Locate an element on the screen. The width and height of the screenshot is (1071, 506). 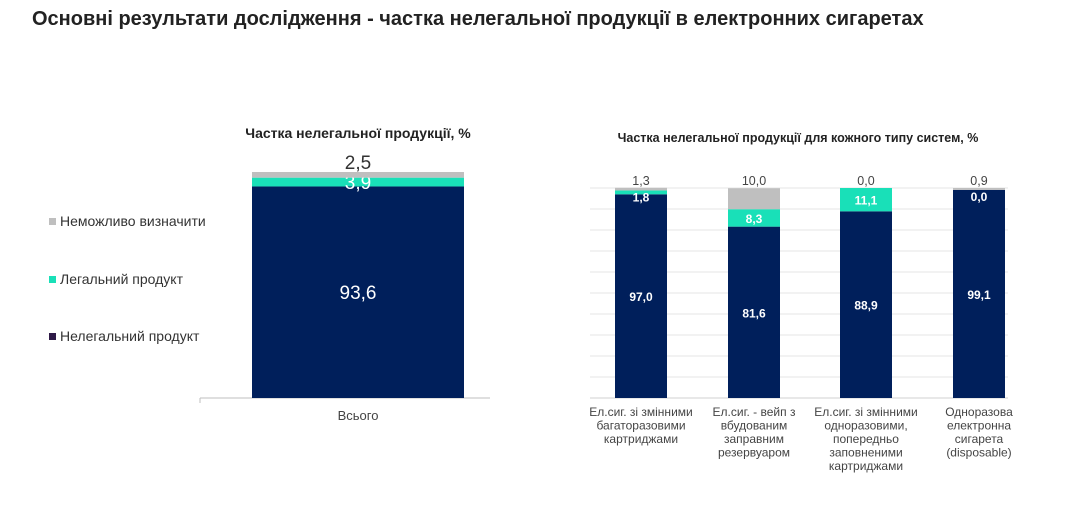
category-label: резервуаром is located at coordinates (754, 453).